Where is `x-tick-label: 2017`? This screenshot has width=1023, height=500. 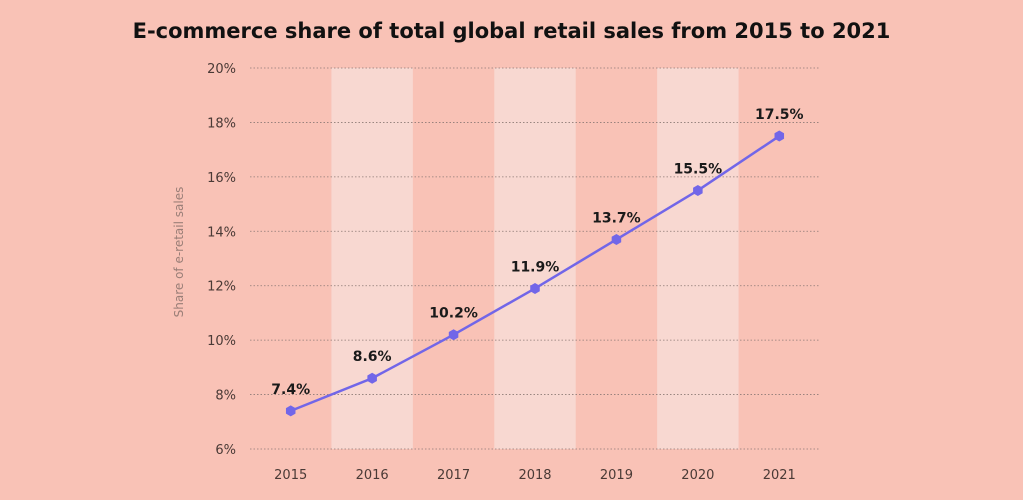
x-tick-label: 2017 is located at coordinates (453, 475).